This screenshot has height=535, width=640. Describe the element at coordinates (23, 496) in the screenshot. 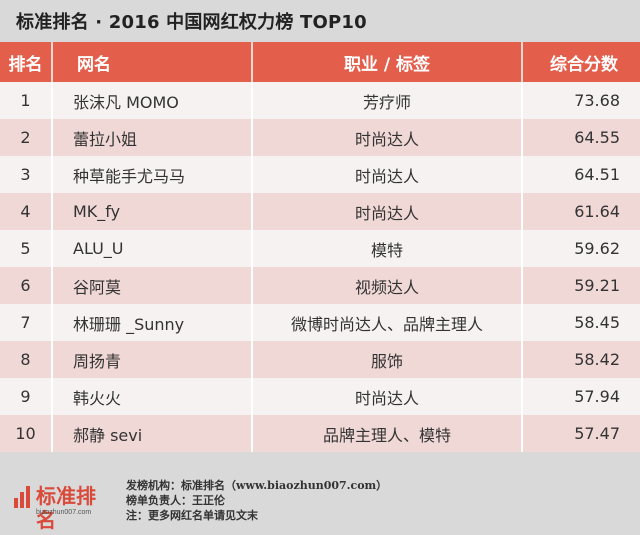

I see `bar-chart-icon` at that location.